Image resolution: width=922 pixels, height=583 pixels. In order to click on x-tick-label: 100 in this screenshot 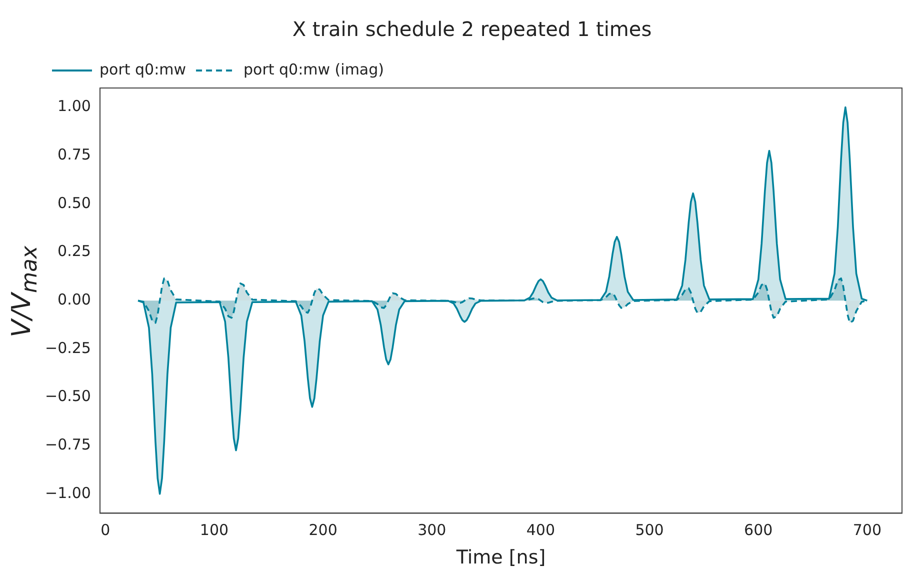, I will do `click(214, 530)`.